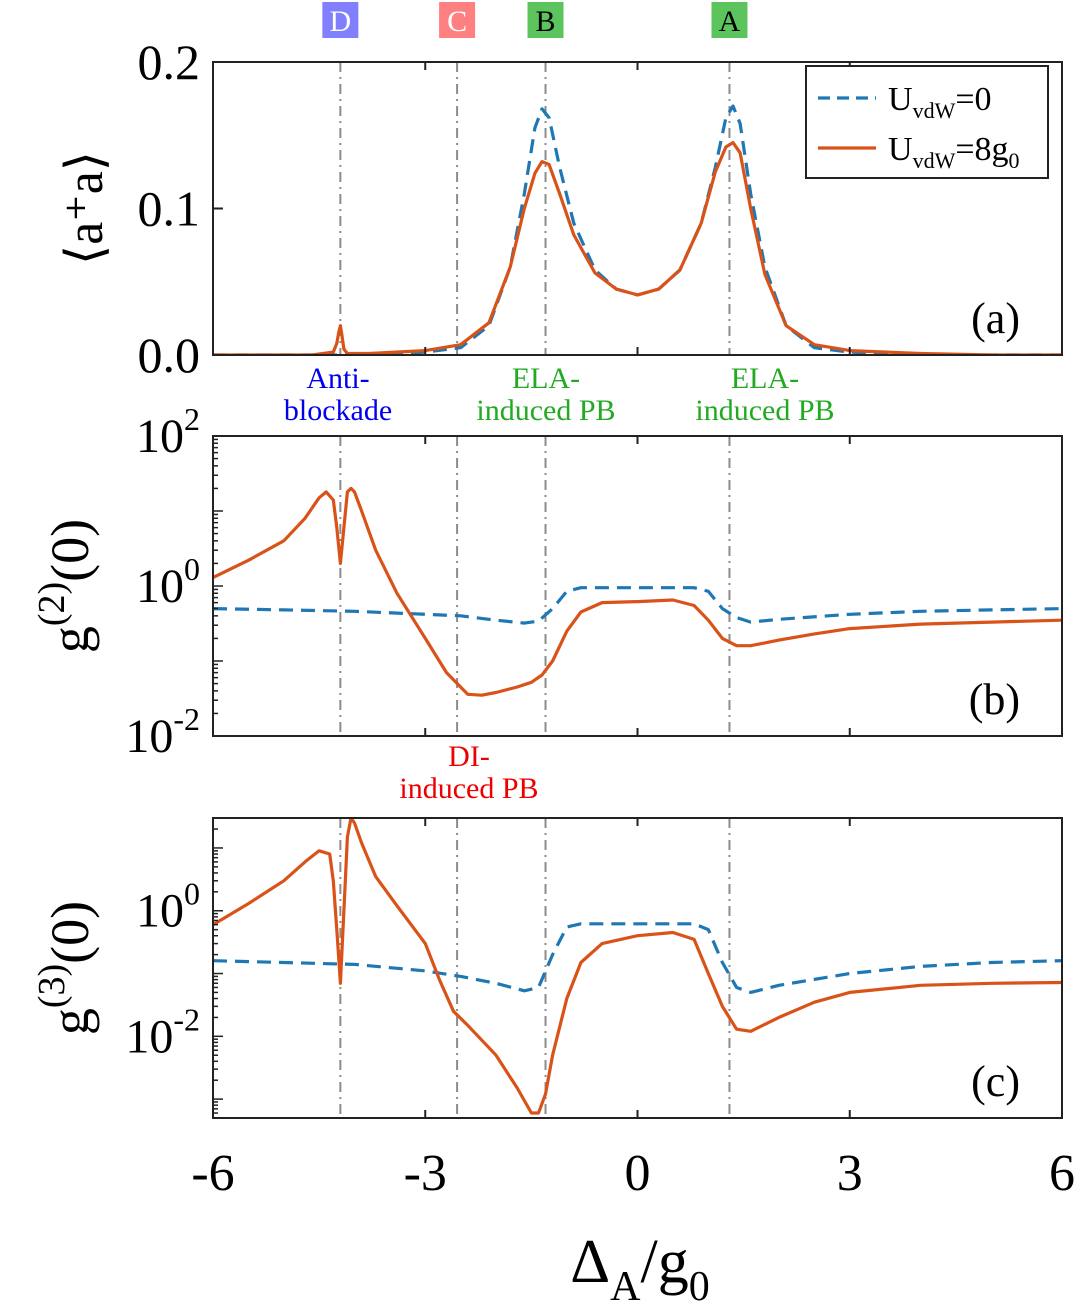 The width and height of the screenshot is (1080, 1305). Describe the element at coordinates (338, 410) in the screenshot. I see `annotation-line: blockade` at that location.